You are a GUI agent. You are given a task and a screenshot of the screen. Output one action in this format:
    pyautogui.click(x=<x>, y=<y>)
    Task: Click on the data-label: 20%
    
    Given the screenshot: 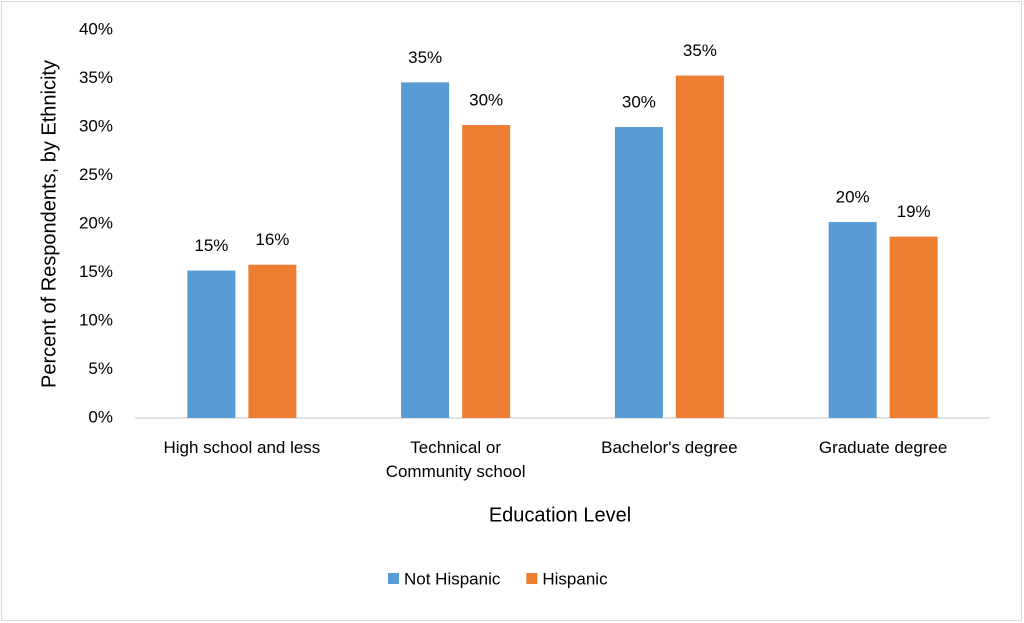 What is the action you would take?
    pyautogui.click(x=853, y=197)
    